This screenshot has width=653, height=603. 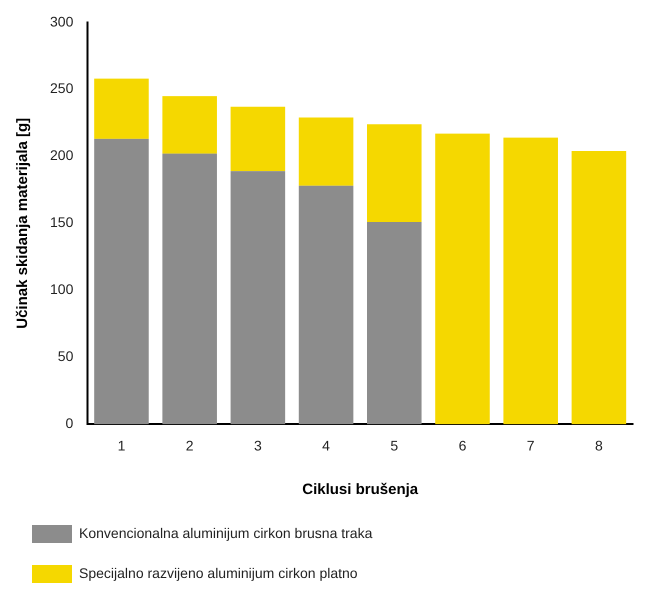 What do you see at coordinates (258, 445) in the screenshot?
I see `x-tick-label: 3` at bounding box center [258, 445].